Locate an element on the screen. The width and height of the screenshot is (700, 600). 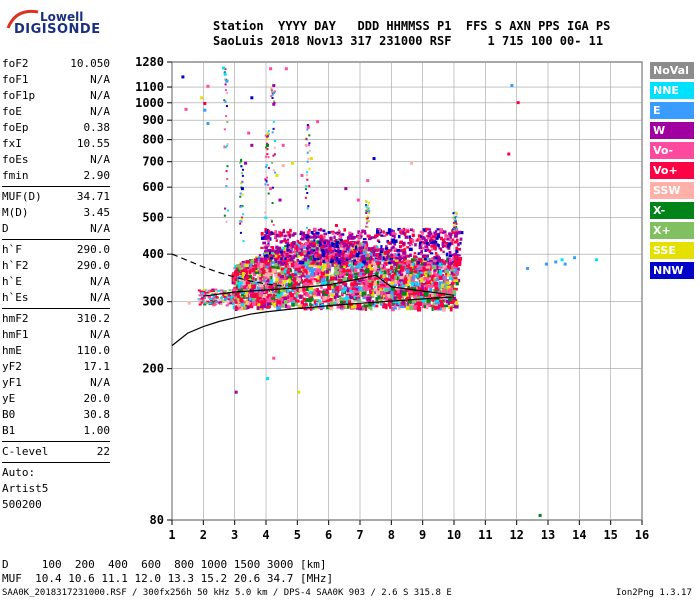
param-value: 290.0 is located at coordinates (93, 265).